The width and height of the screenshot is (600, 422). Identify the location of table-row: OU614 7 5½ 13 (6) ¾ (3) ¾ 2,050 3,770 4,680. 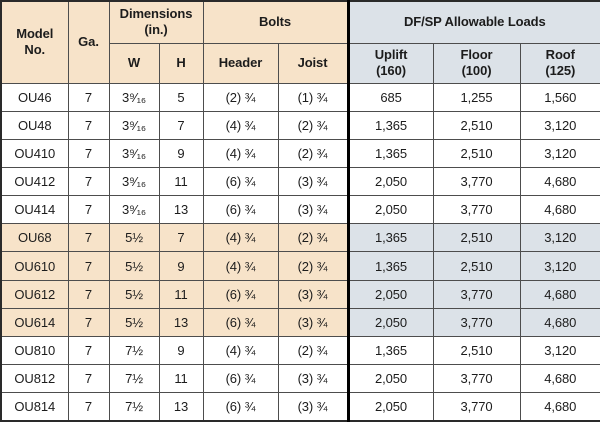
(300, 322).